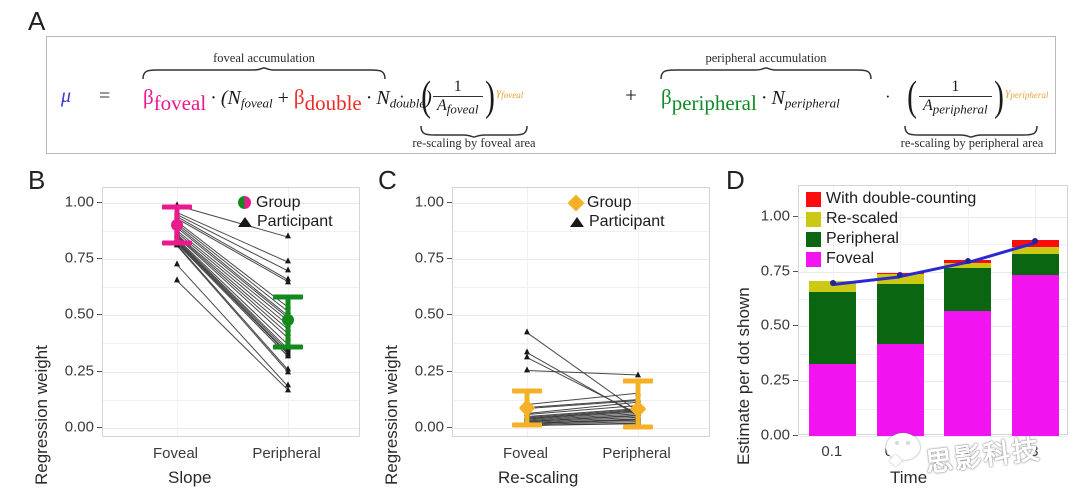  Describe the element at coordinates (256, 103) in the screenshot. I see `n-foveal-subscript: foveal` at that location.